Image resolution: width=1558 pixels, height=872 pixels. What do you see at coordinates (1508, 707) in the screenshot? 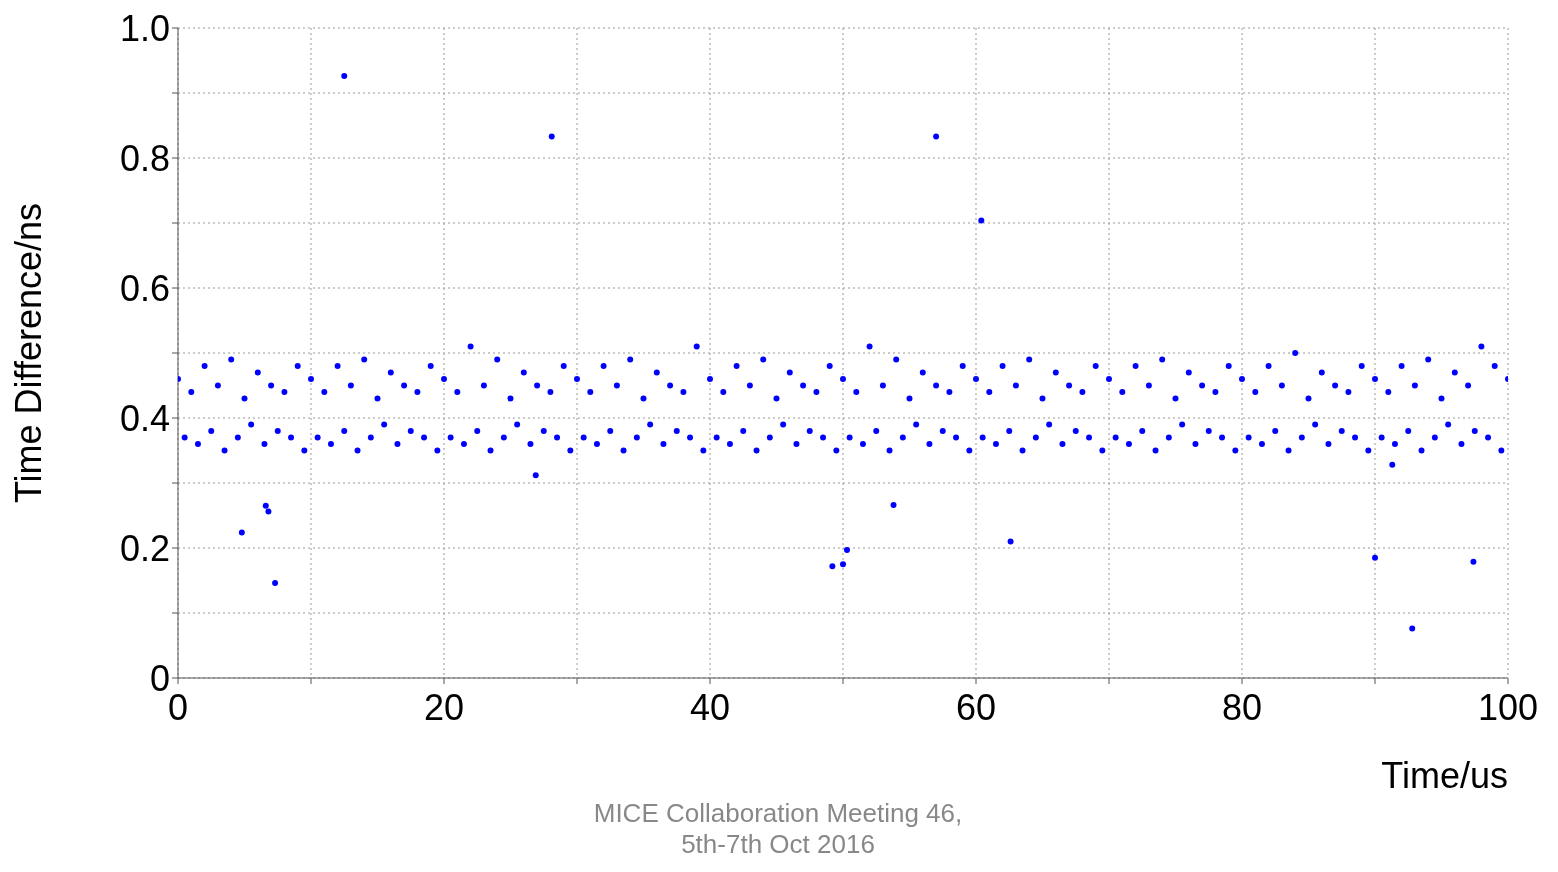
I see `x-tick-label: 100` at bounding box center [1508, 707].